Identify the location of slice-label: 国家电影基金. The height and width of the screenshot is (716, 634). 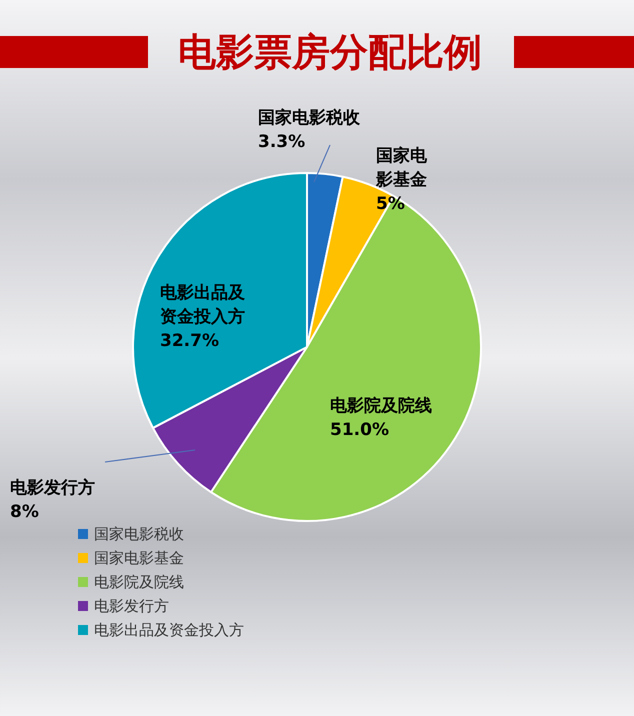
(401, 168).